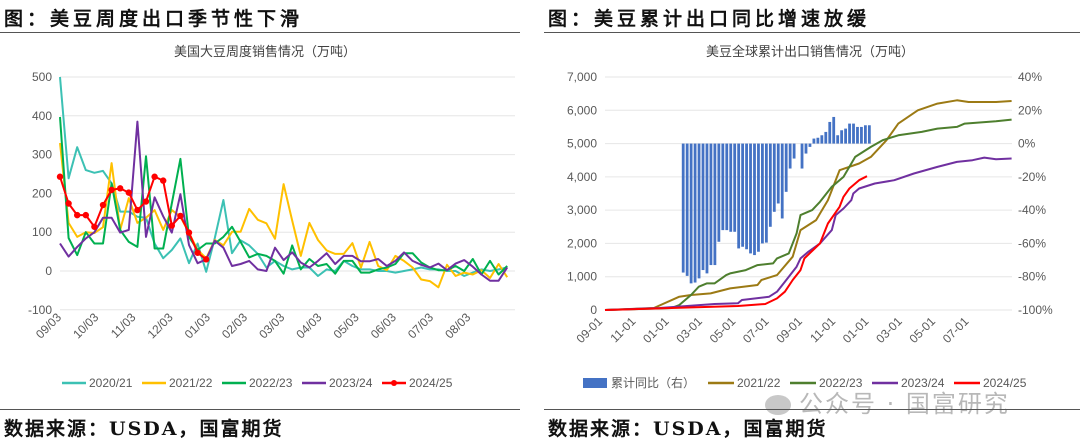 This screenshot has width=1080, height=442. Describe the element at coordinates (123, 325) in the screenshot. I see `left-x-tick-label: 11/03` at that location.